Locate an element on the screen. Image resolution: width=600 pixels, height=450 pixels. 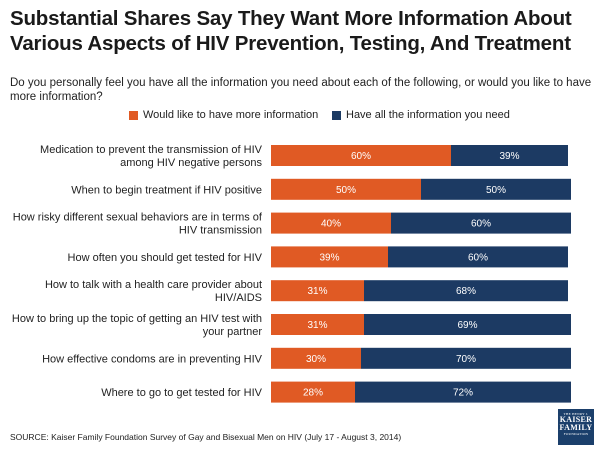
bar-value-label: 30% is located at coordinates (316, 359).